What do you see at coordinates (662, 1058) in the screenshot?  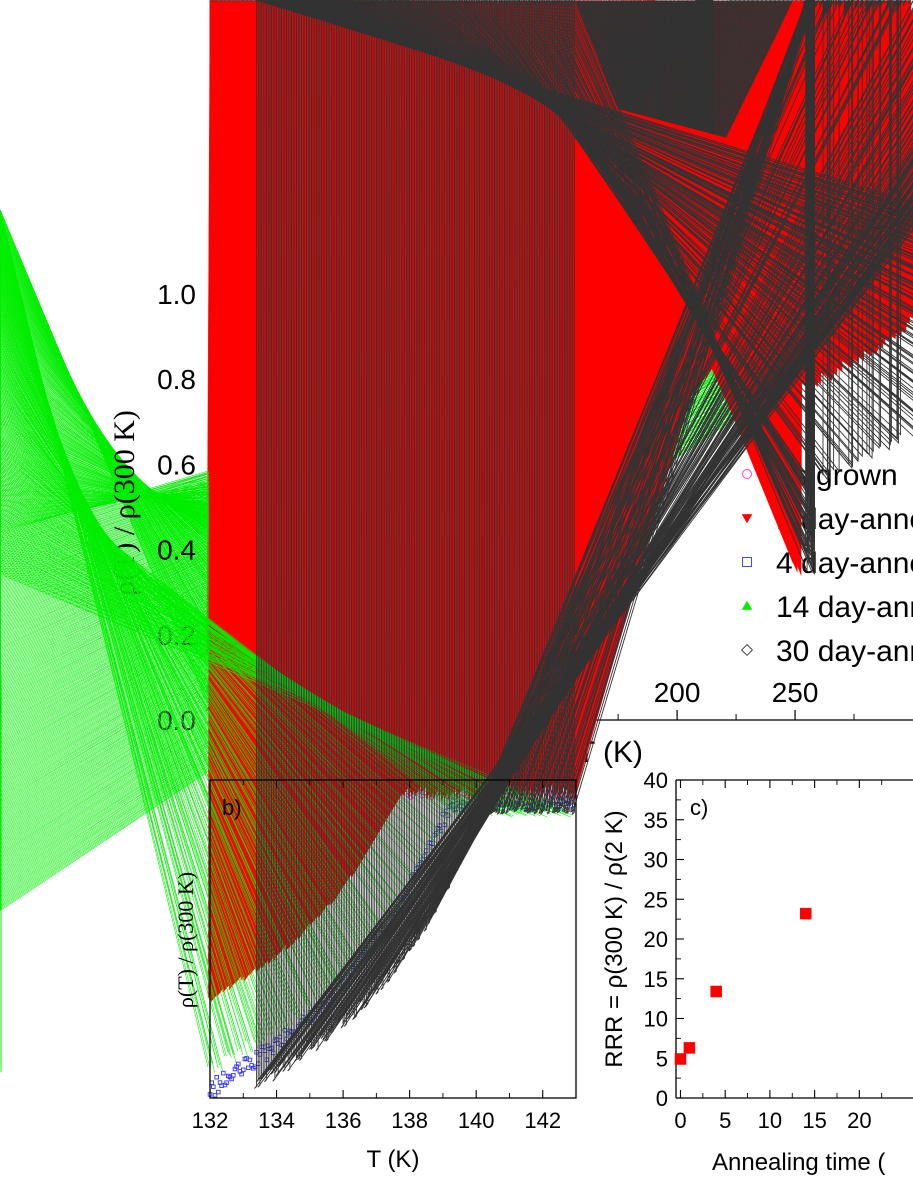 I see `y-tick-label: 5` at bounding box center [662, 1058].